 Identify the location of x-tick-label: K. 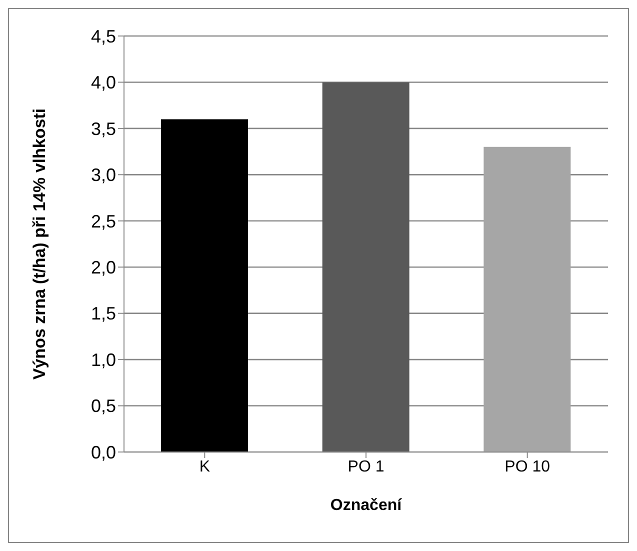
(204, 467).